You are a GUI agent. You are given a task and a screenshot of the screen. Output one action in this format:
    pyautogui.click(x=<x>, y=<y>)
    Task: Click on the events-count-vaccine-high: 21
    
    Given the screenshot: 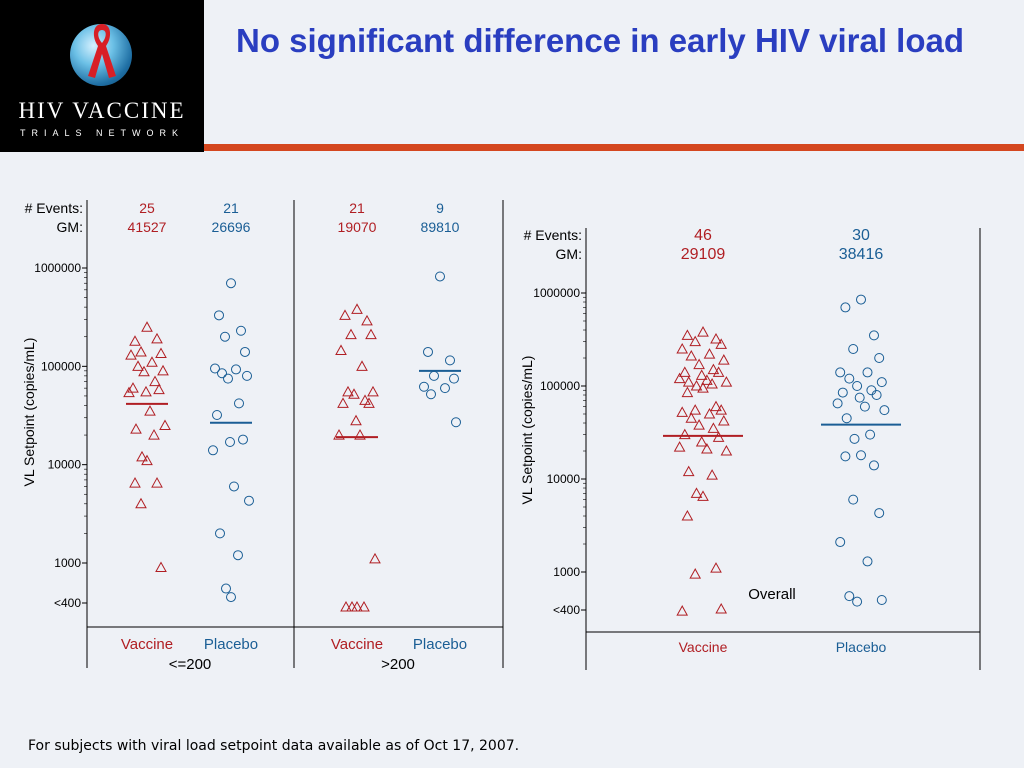 What is the action you would take?
    pyautogui.click(x=357, y=208)
    